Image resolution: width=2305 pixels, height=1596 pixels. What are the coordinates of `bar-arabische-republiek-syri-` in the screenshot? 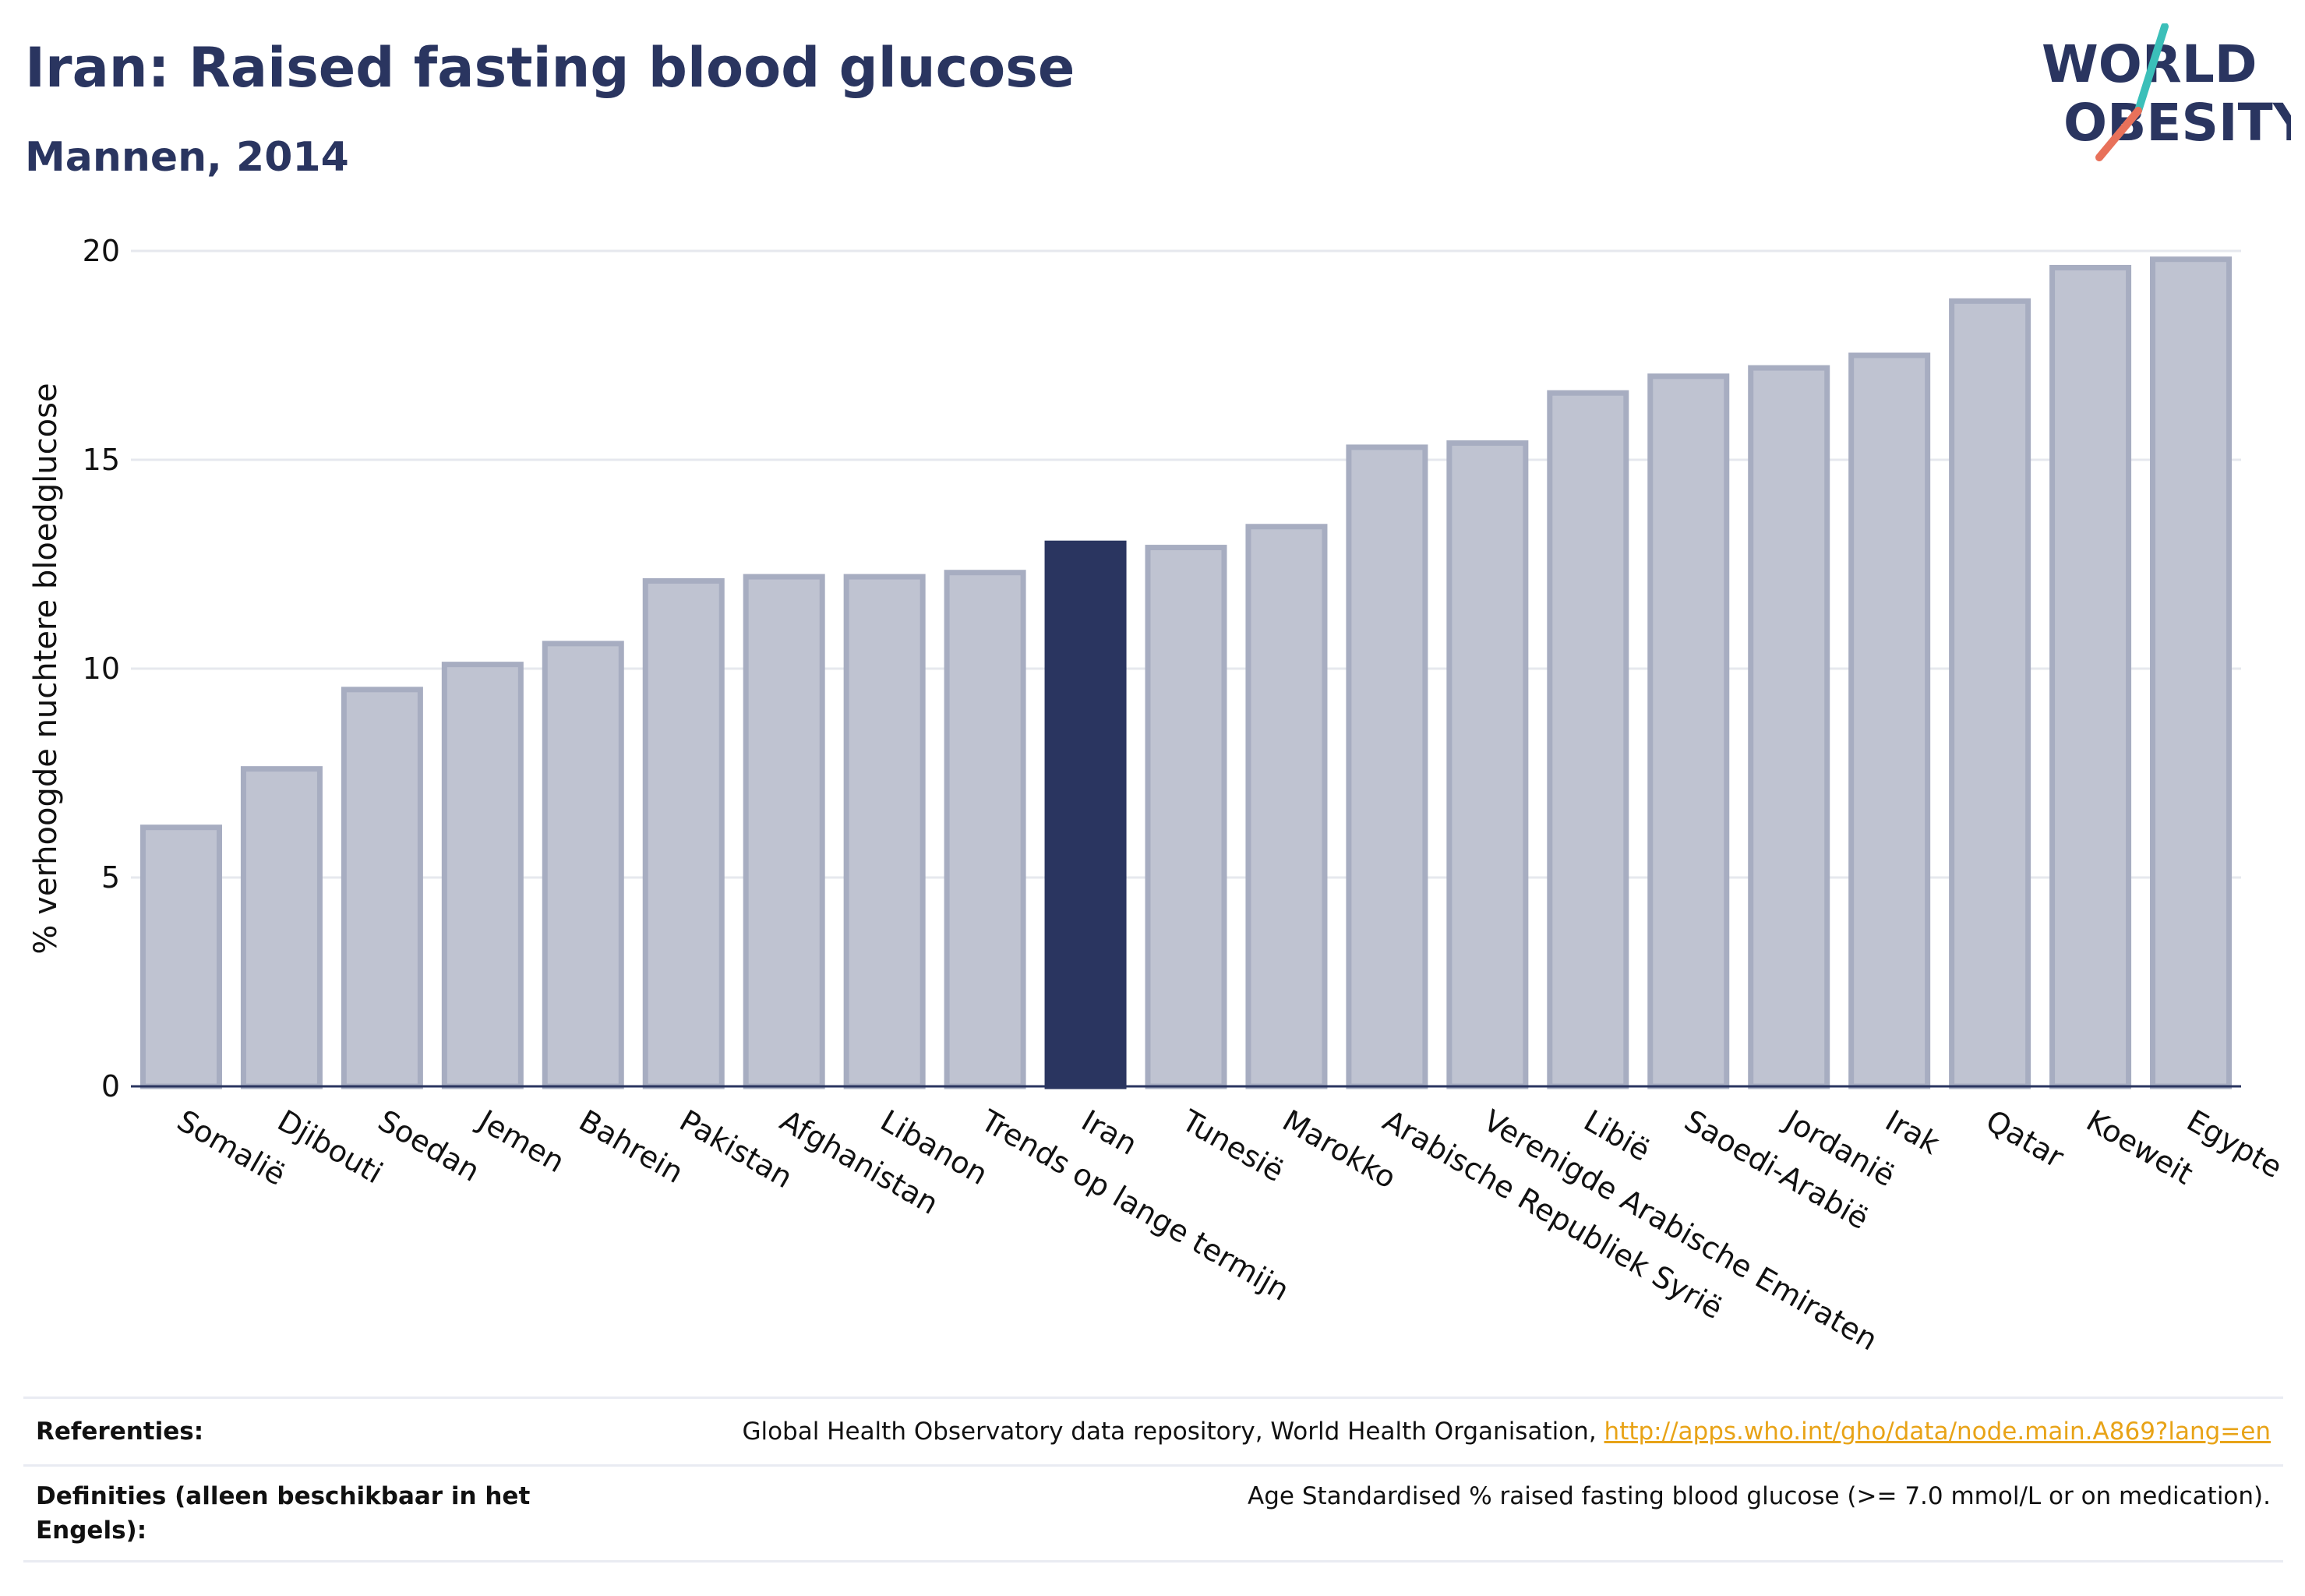 It's located at (1387, 766).